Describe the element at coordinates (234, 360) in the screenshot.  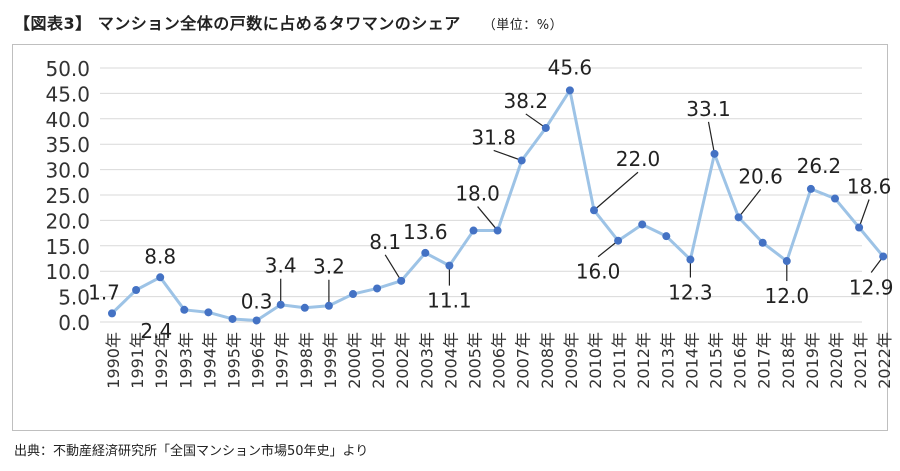
I see `x-tick-label: 1995年` at that location.